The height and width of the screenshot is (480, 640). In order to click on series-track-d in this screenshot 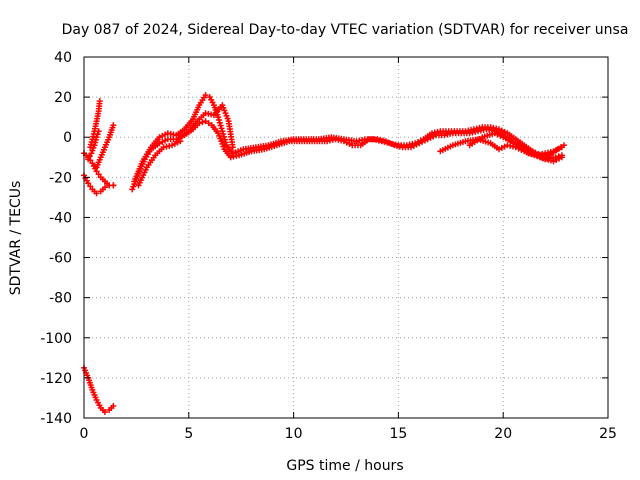, I will do `click(93, 145)`.